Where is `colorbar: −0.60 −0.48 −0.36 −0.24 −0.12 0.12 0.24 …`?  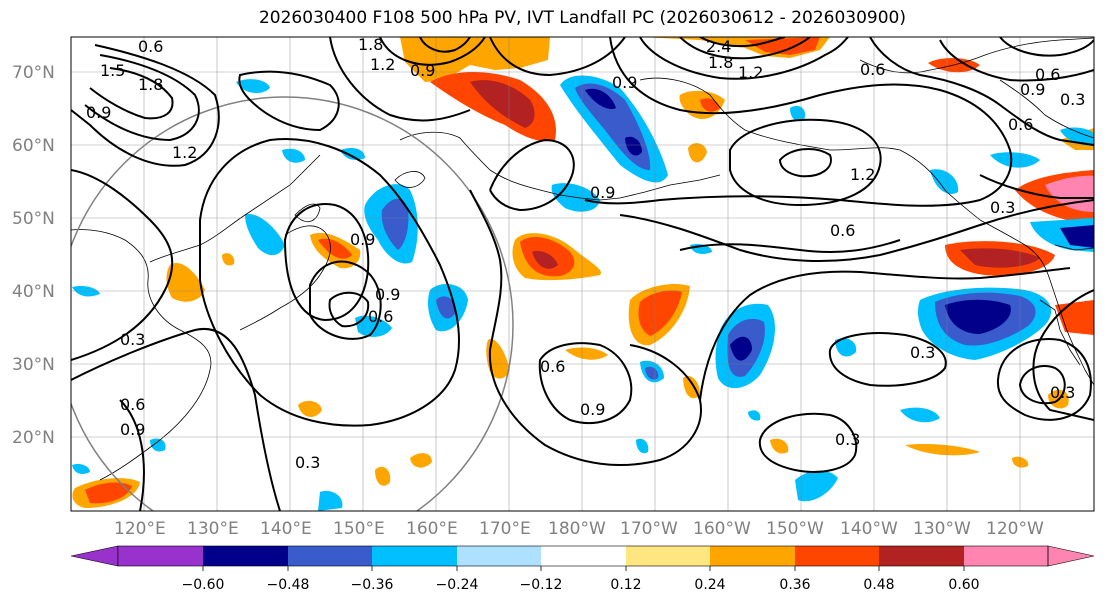 colorbar: −0.60 −0.48 −0.36 −0.24 −0.12 0.12 0.24 … is located at coordinates (582, 569).